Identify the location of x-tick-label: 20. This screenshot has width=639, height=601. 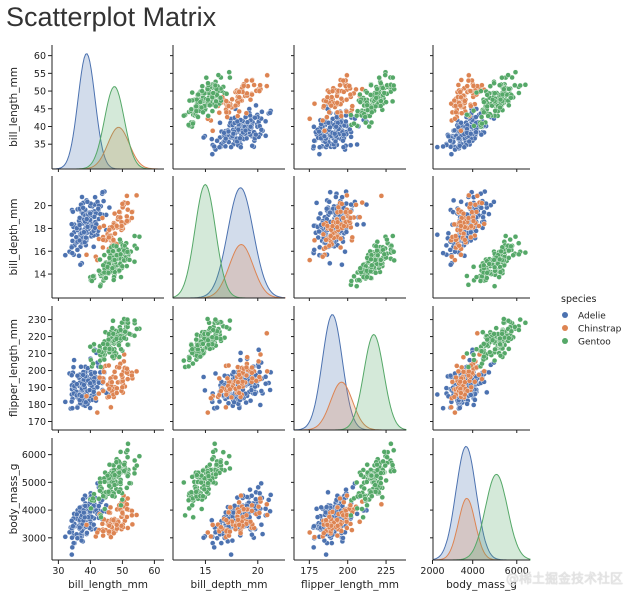
(258, 571).